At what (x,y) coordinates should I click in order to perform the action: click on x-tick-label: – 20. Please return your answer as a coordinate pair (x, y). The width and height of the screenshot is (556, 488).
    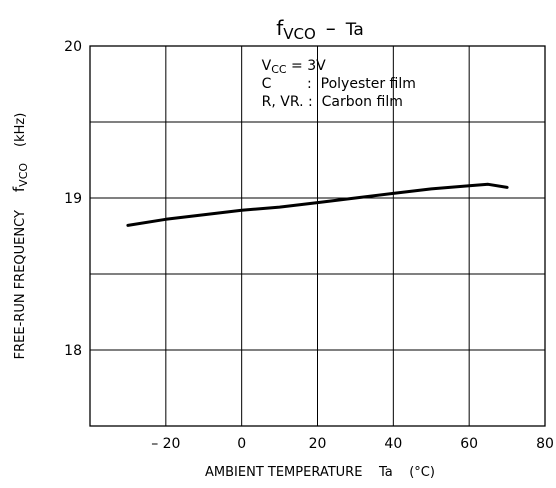
    Looking at the image, I should click on (165, 444).